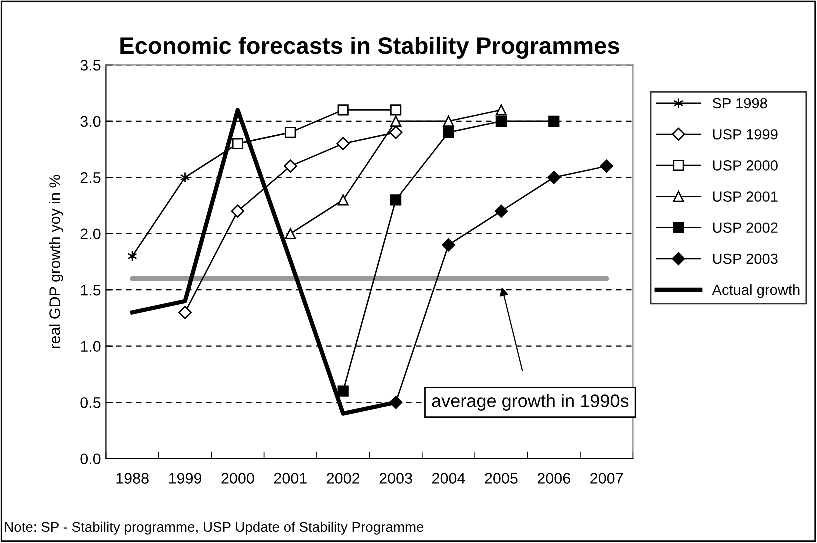  I want to click on y-tick-label: 0.0, so click(90, 459).